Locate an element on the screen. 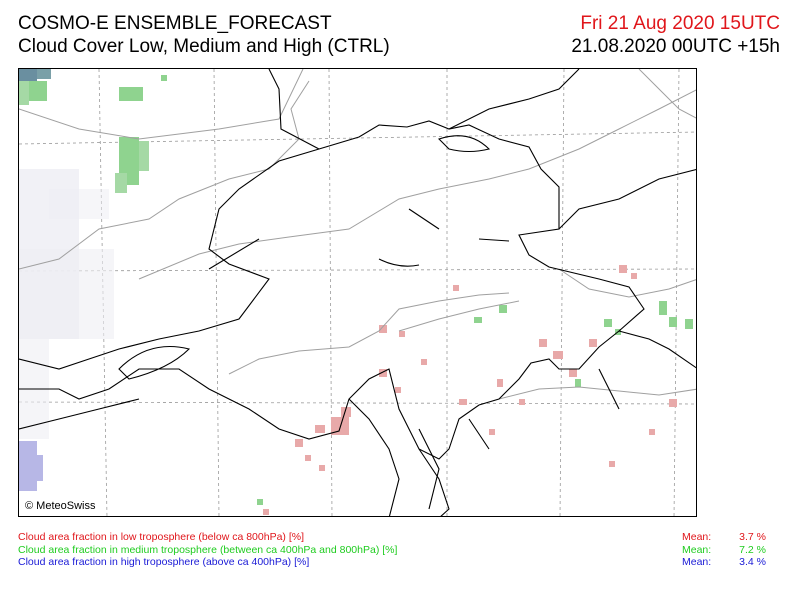 This screenshot has height=590, width=800. model-title: COSMO-E ENSEMBLE_FORECAST is located at coordinates (175, 23).